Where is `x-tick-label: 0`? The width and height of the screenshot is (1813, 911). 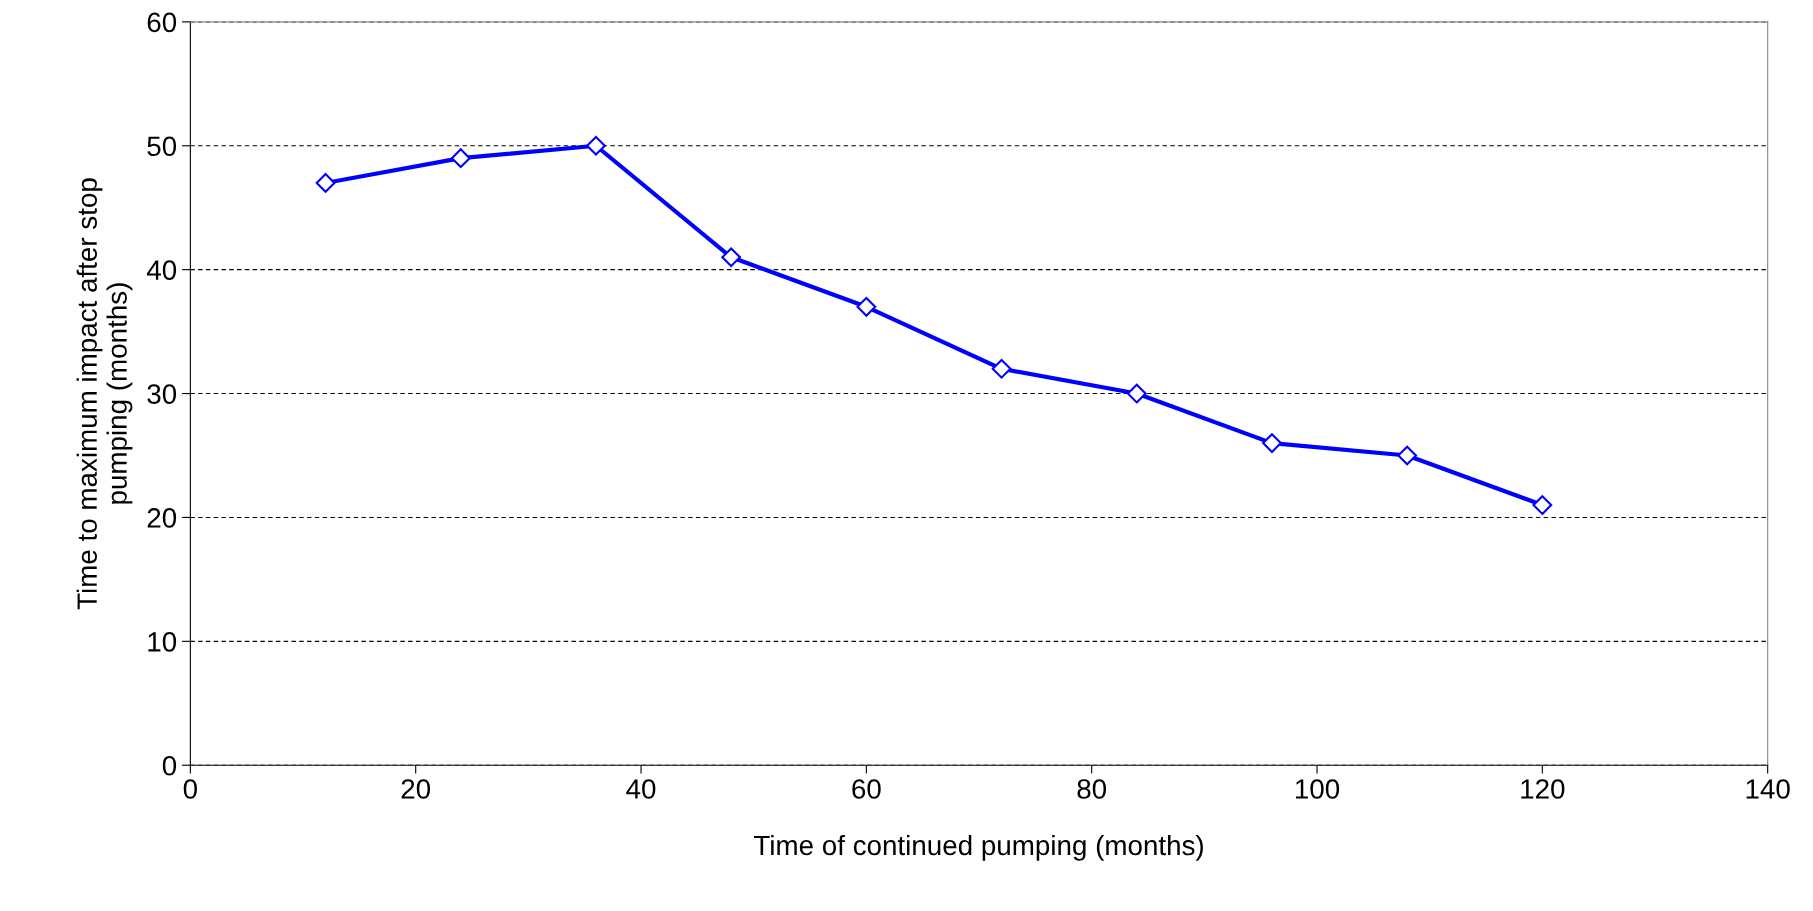 x-tick-label: 0 is located at coordinates (190, 789).